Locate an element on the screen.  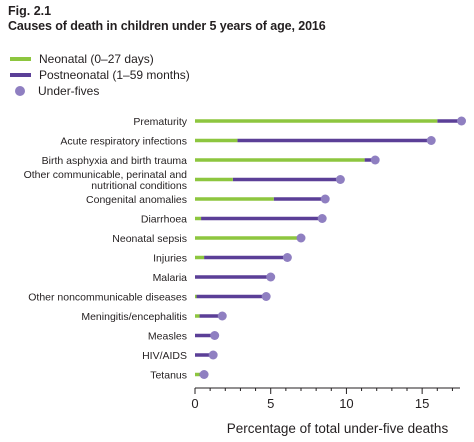
legend-item-neonatal: Neonatal (0–27 days) is located at coordinates (82, 59).